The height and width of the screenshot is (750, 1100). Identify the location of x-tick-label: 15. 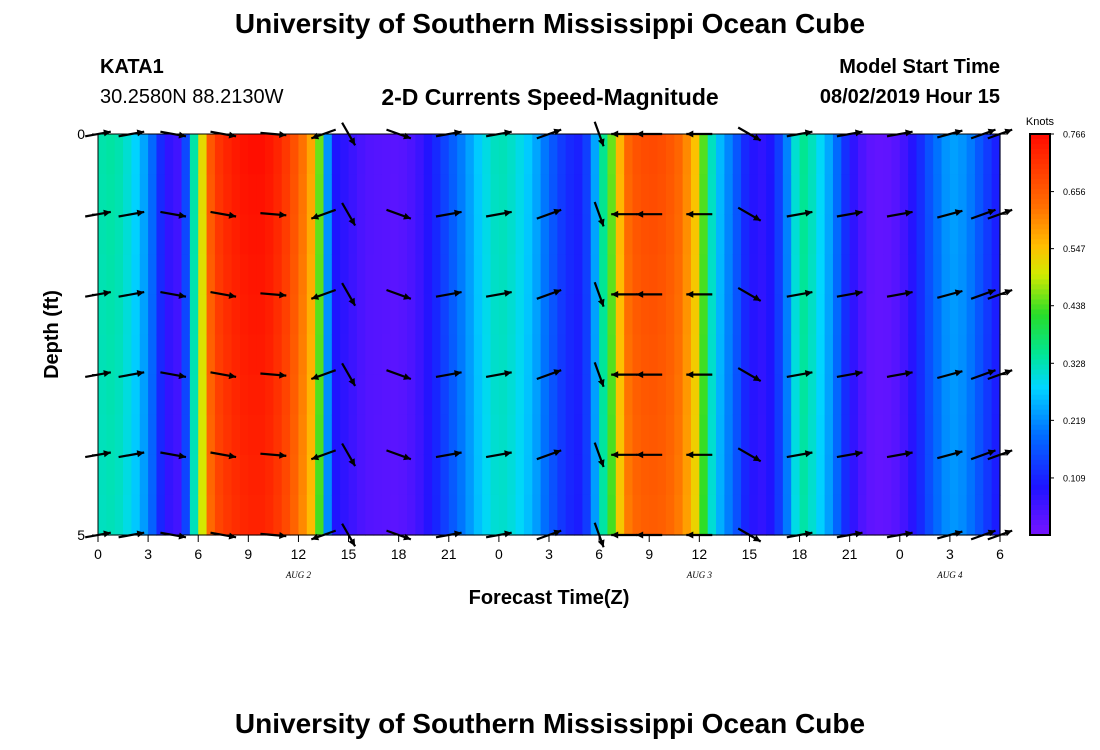
(349, 554).